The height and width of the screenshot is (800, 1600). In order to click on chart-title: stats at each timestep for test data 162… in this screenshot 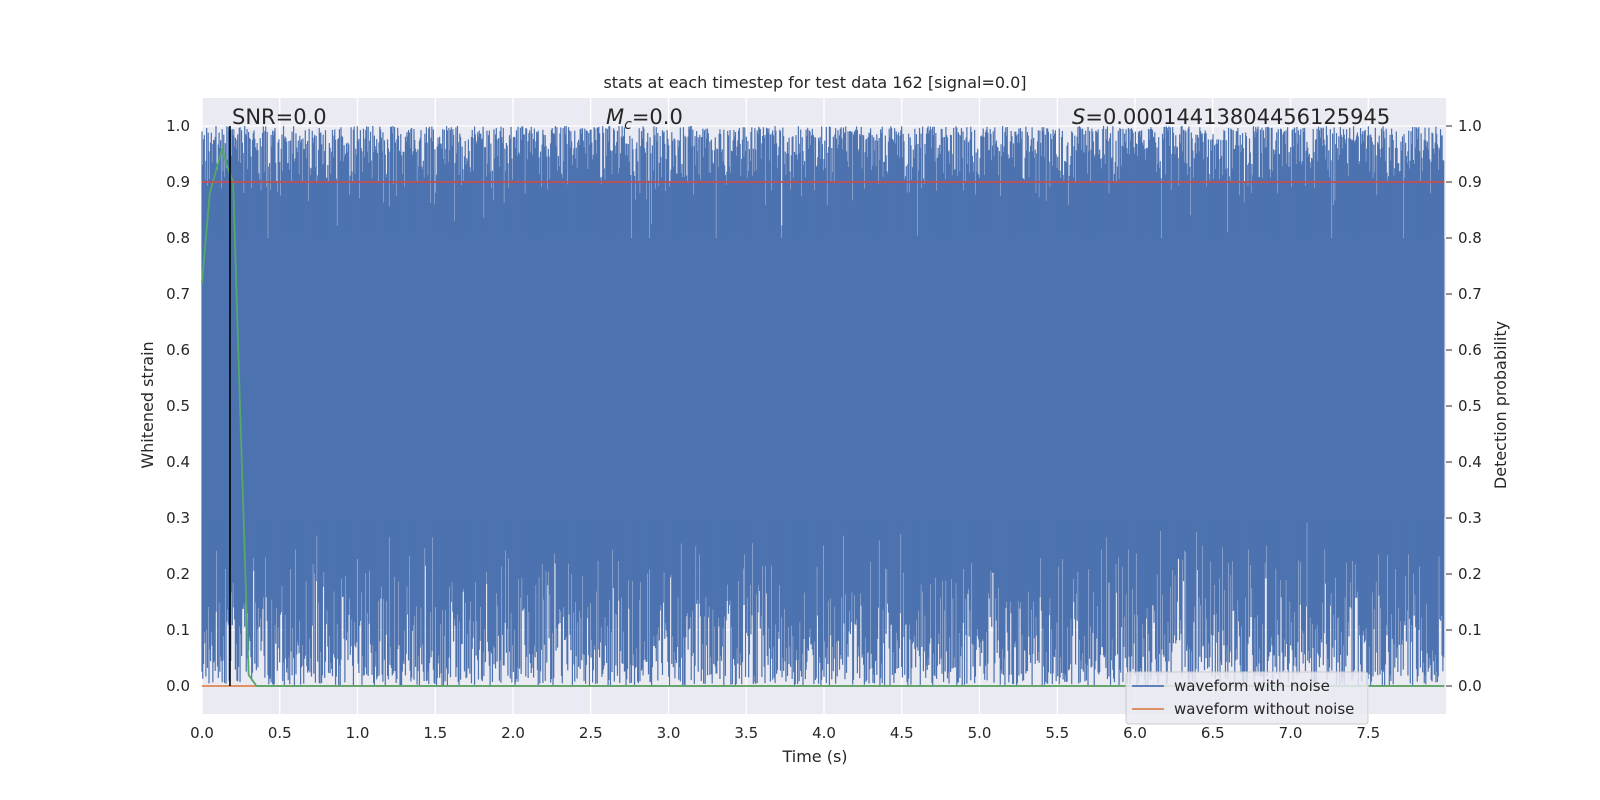, I will do `click(814, 82)`.